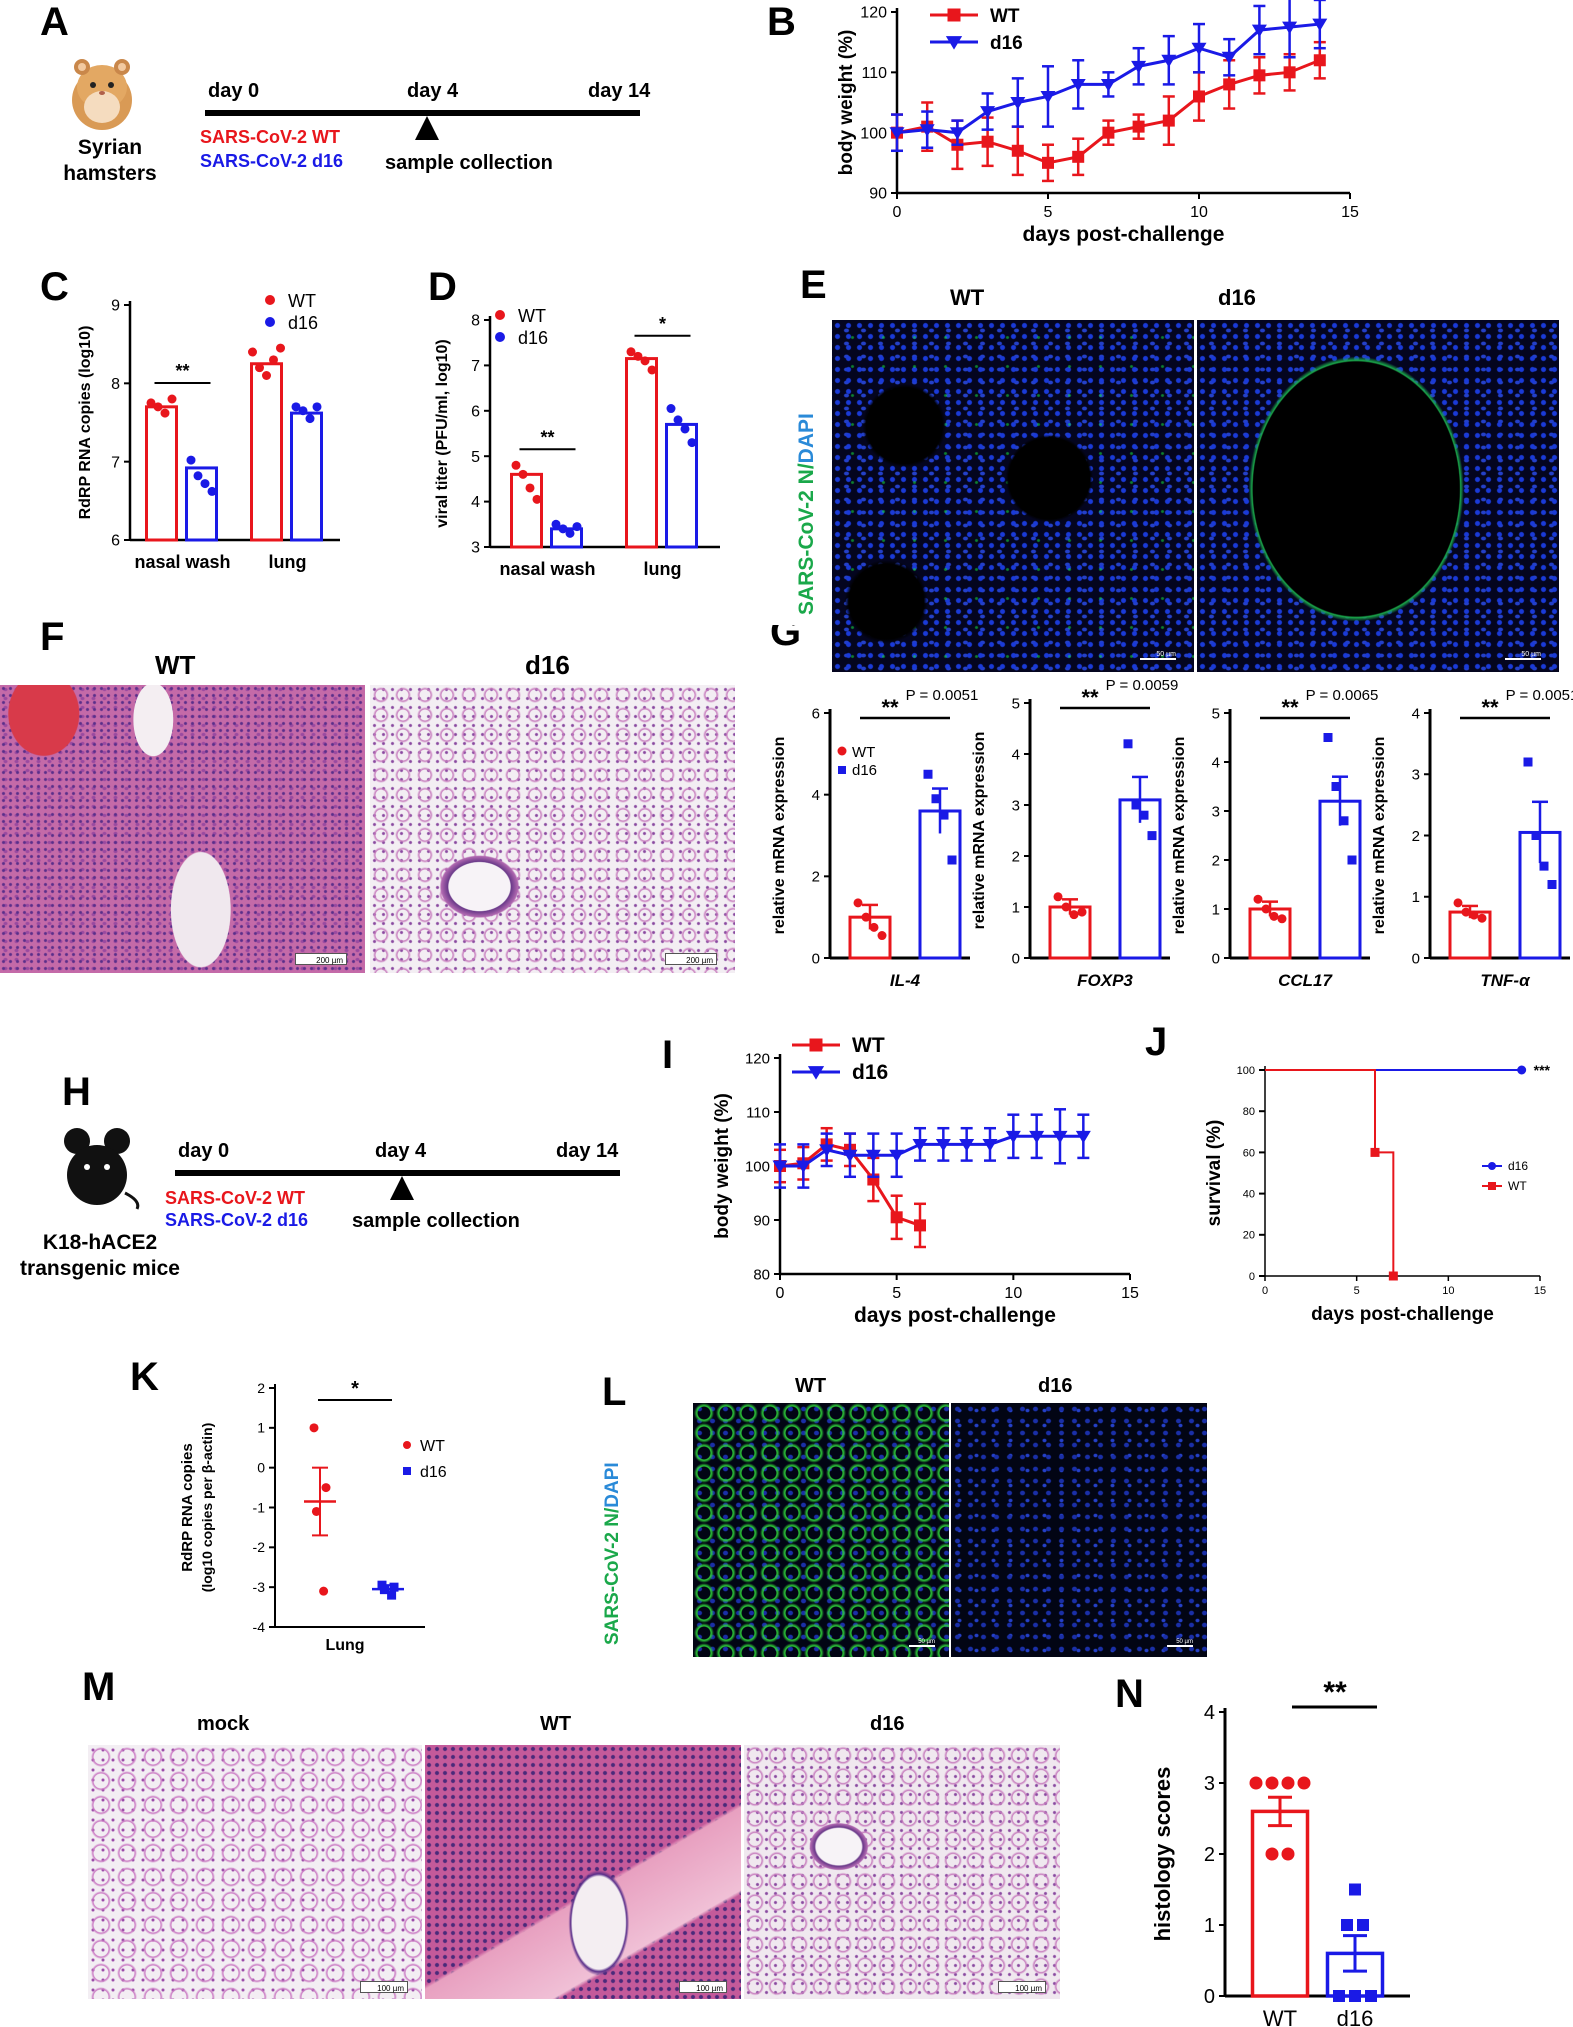 This screenshot has width=1573, height=2027. Describe the element at coordinates (115, 384) in the screenshot. I see `y-tick-label: 8` at that location.